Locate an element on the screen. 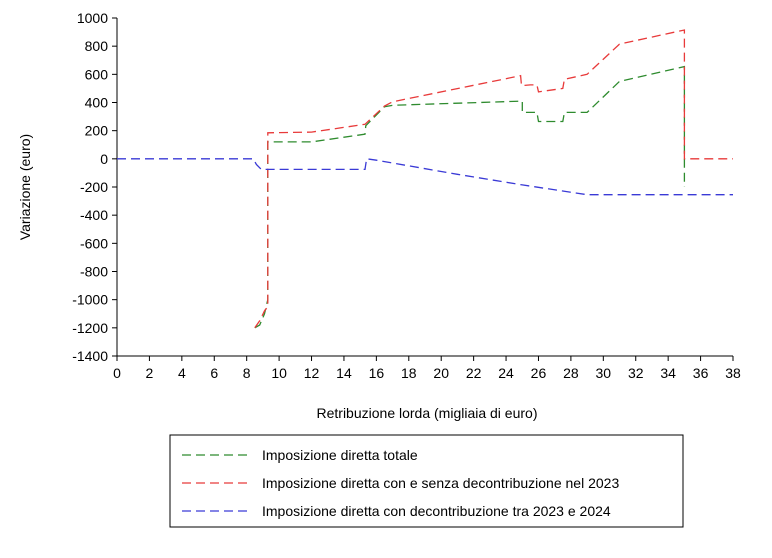  x-tick-label: 2 is located at coordinates (150, 373).